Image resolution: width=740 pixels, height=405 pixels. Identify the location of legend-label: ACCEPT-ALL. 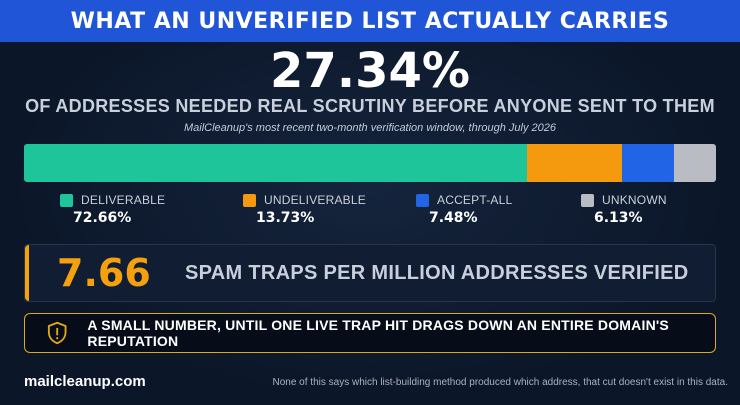
(475, 200).